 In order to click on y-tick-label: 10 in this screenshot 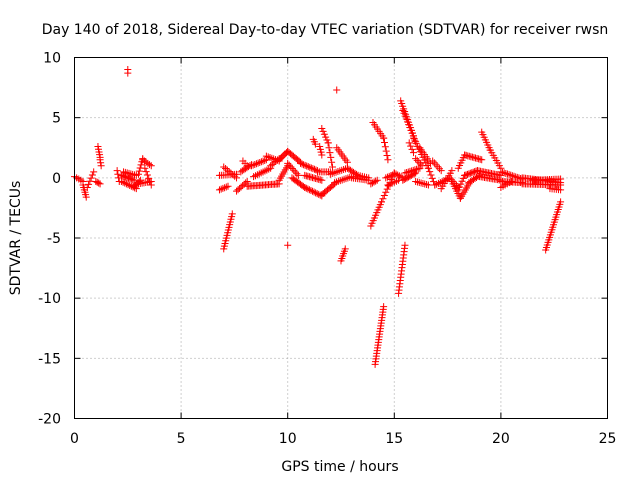, I will do `click(52, 59)`.